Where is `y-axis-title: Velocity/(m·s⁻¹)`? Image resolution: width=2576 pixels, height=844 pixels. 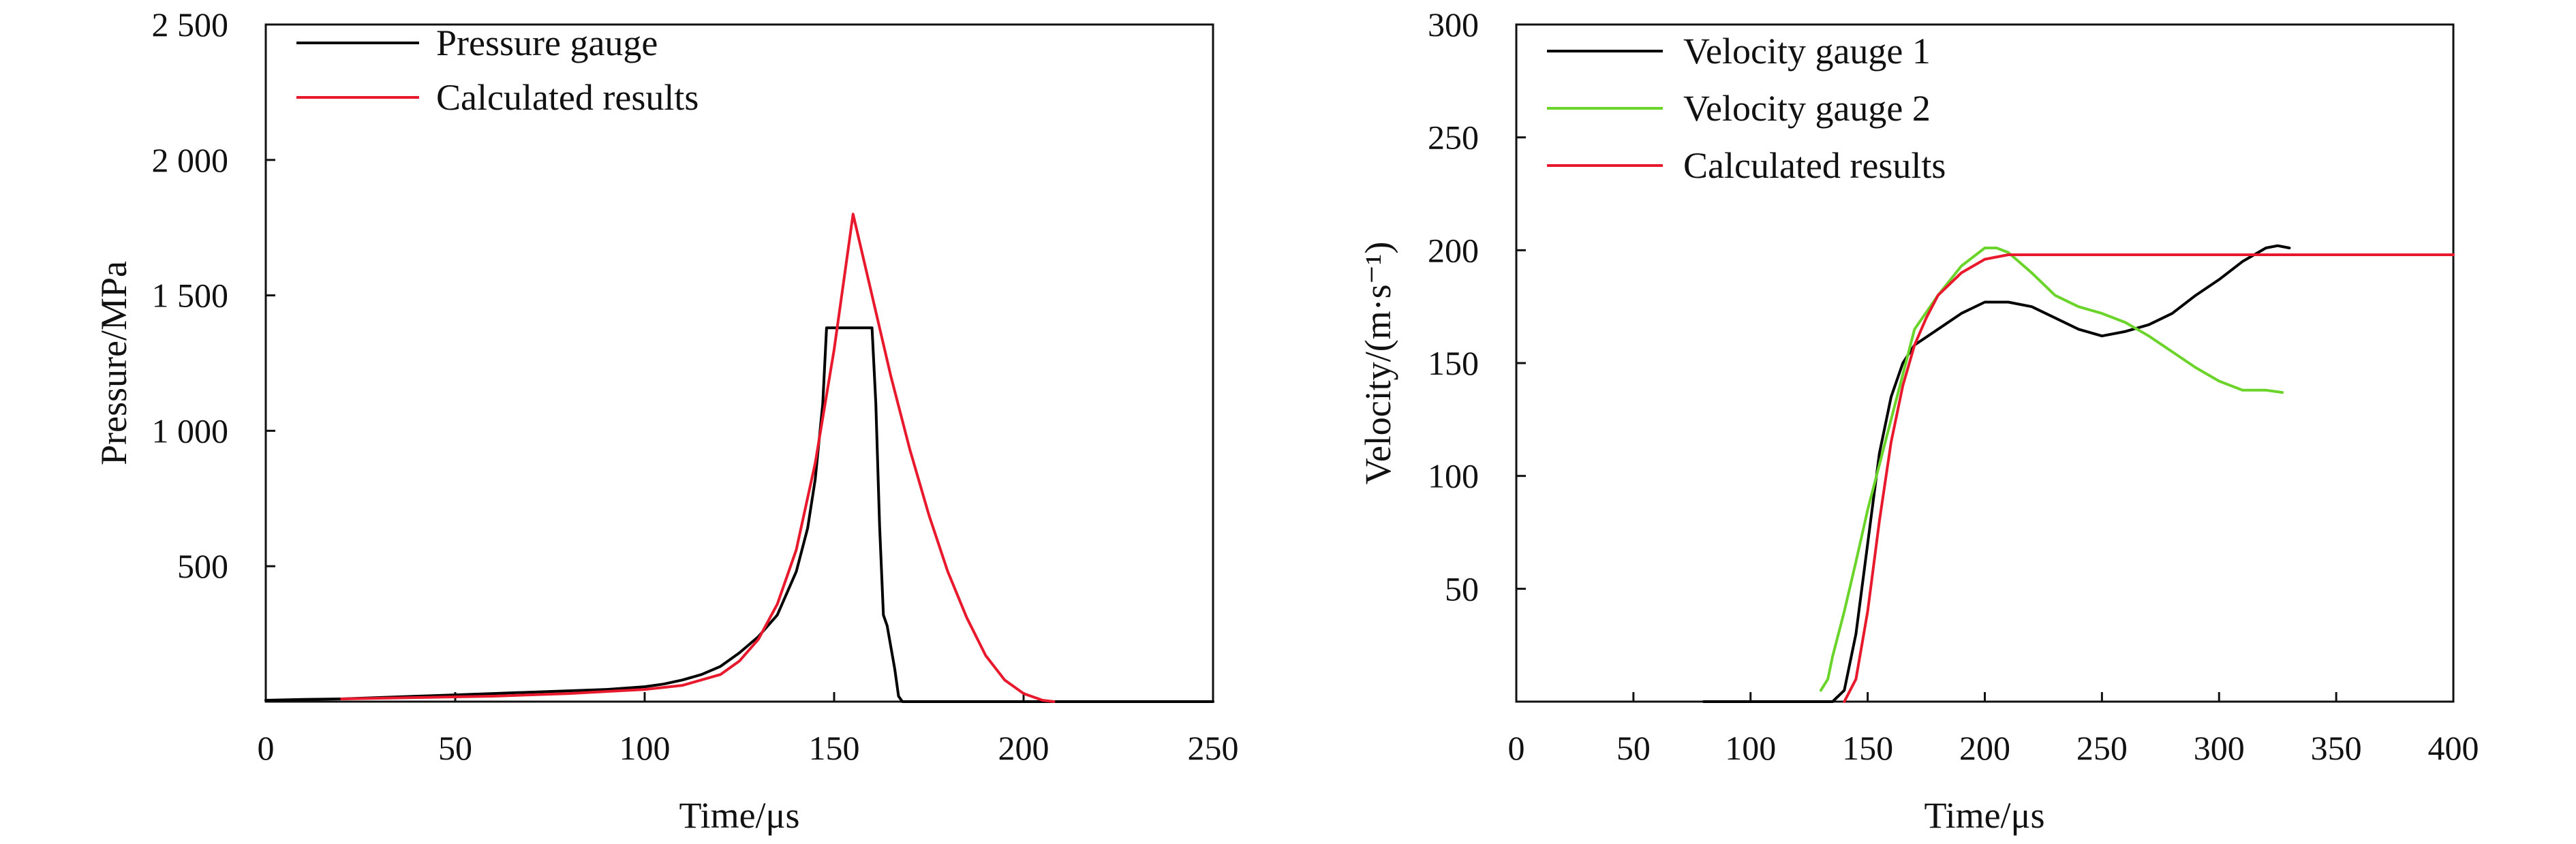
y-axis-title: Velocity/(m·s⁻¹) is located at coordinates (1378, 363).